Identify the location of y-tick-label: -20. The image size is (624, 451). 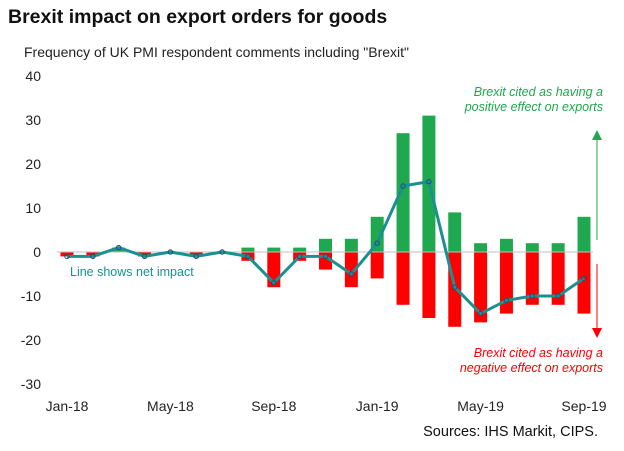
(31, 340).